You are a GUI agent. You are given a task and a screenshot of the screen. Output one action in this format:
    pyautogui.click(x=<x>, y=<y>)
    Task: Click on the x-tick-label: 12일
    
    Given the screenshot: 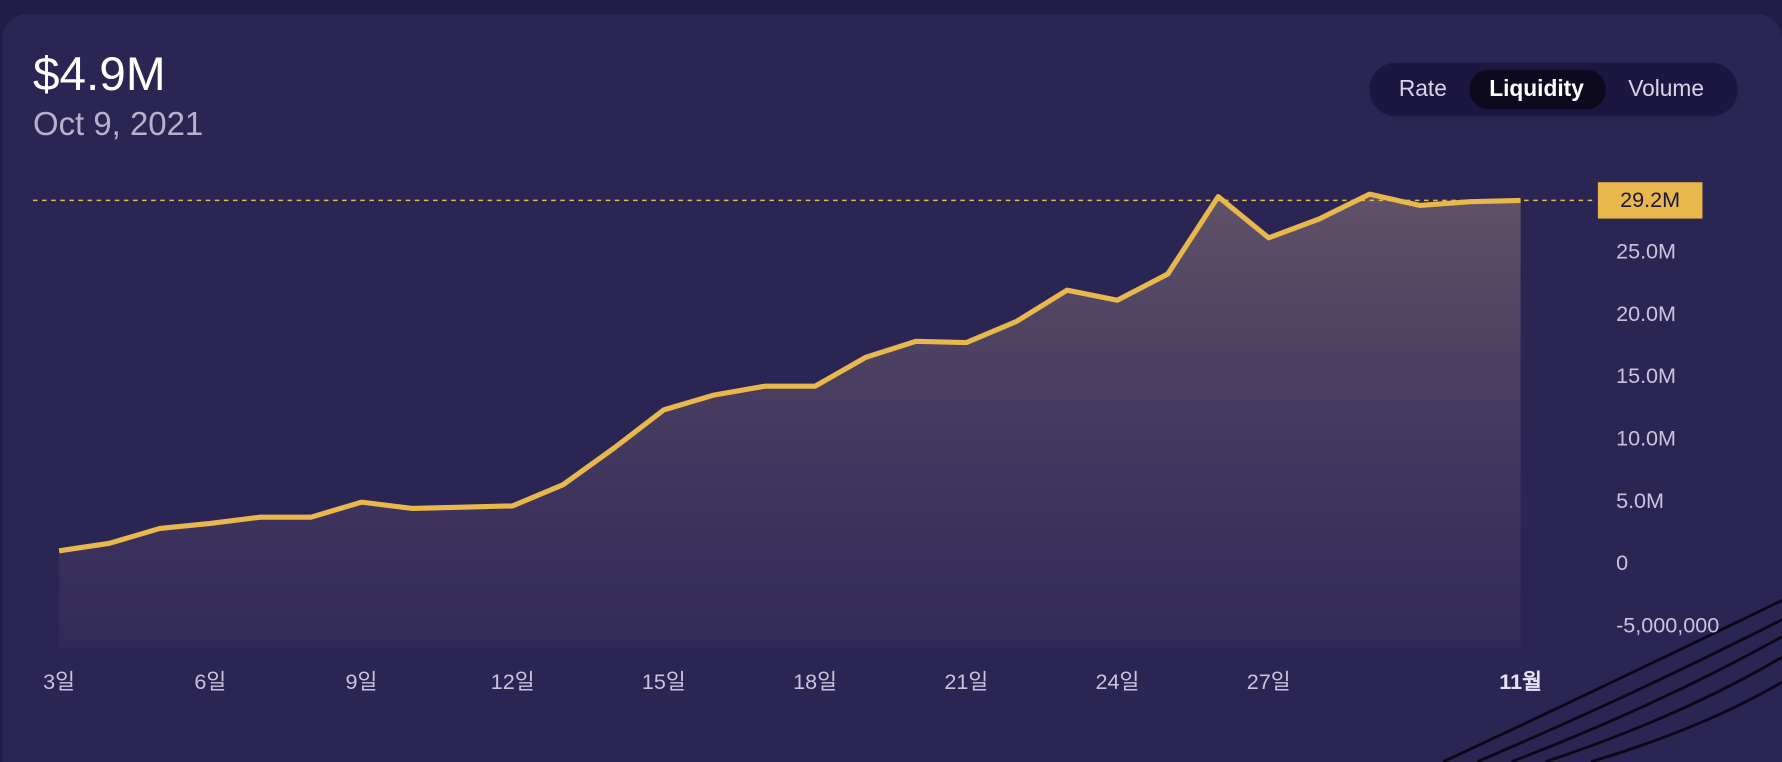 What is the action you would take?
    pyautogui.click(x=513, y=681)
    